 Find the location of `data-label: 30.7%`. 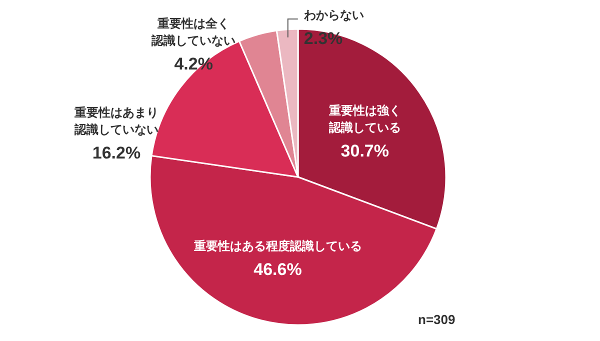

data-label: 30.7% is located at coordinates (364, 151).